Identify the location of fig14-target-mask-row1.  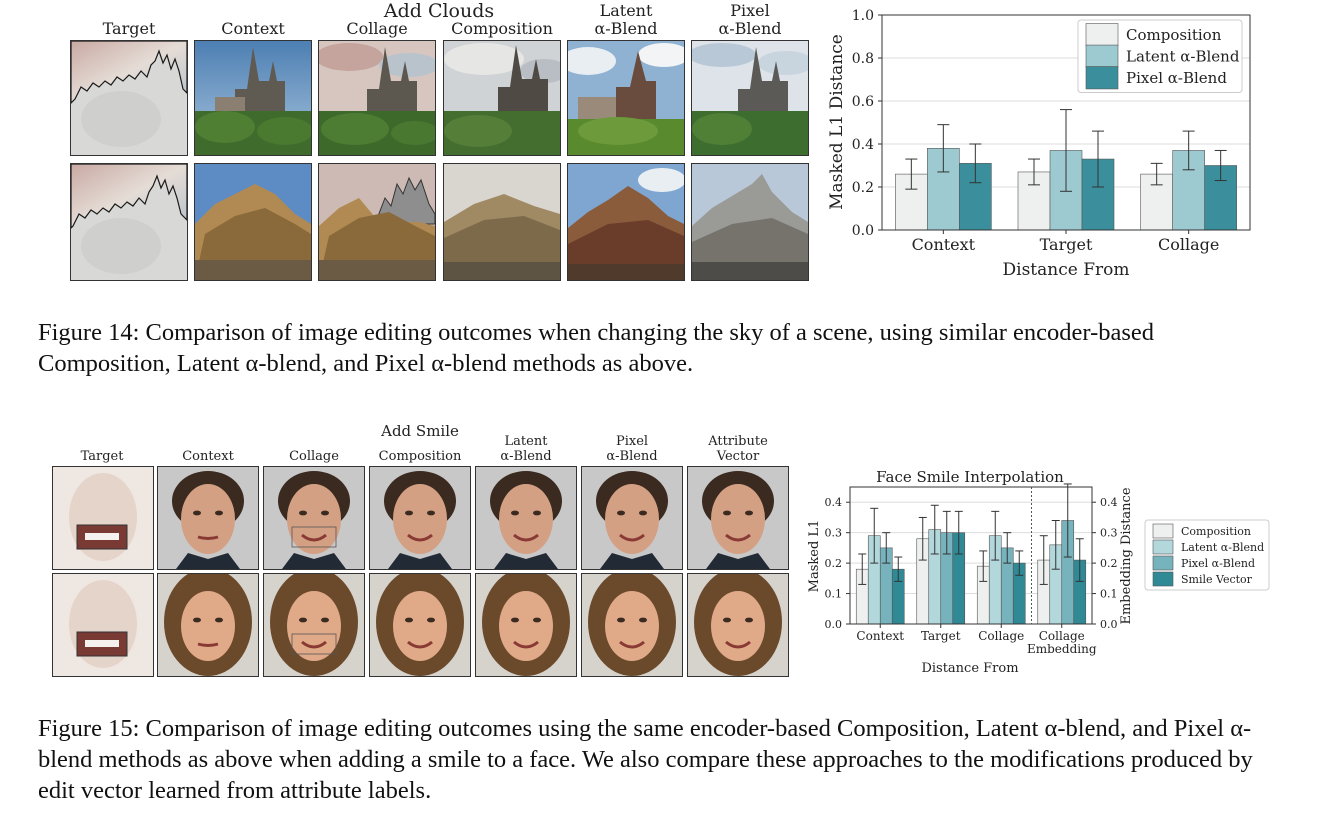
(129, 98).